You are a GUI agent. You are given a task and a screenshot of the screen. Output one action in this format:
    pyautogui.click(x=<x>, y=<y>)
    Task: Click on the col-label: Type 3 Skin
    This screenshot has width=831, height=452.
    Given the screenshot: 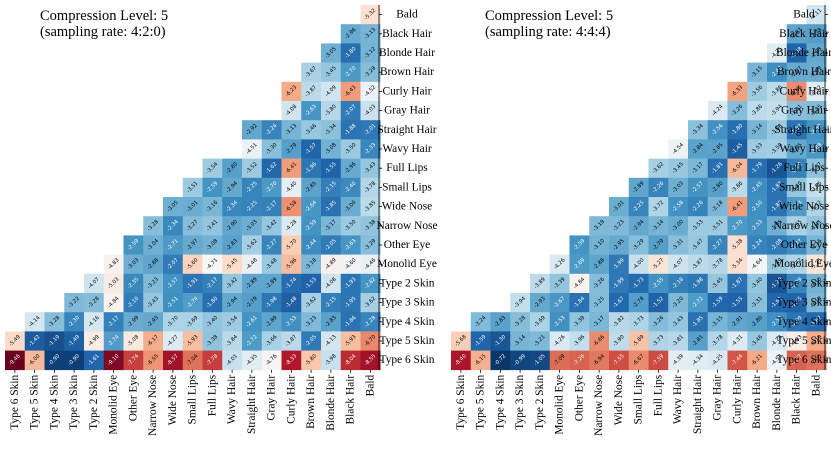 What is the action you would take?
    pyautogui.click(x=74, y=401)
    